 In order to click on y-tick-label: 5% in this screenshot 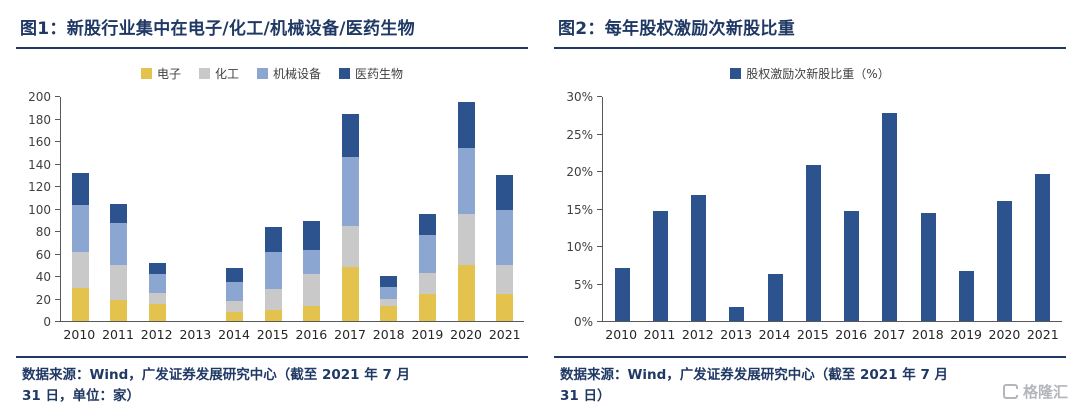, I will do `click(583, 284)`.